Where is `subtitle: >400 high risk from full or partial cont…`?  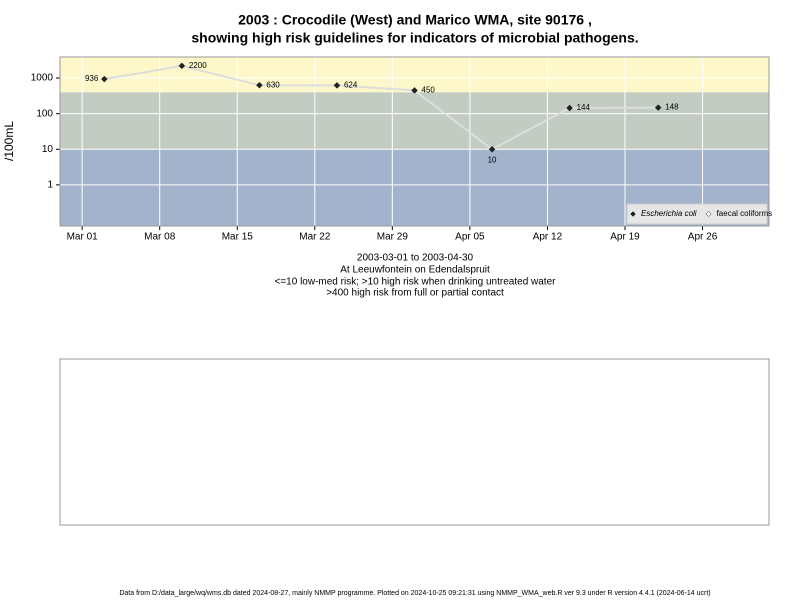 subtitle: >400 high risk from full or partial cont… is located at coordinates (415, 293).